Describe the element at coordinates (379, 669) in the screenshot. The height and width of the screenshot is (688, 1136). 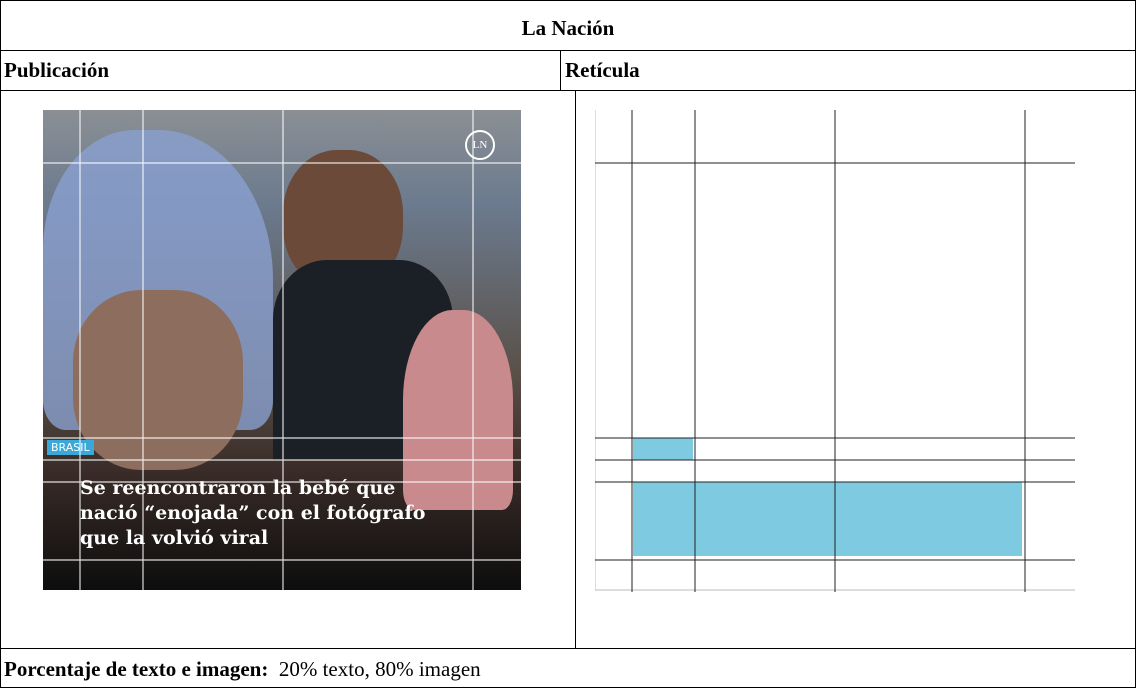
I see `footer-value: 20% texto, 80% imagen` at that location.